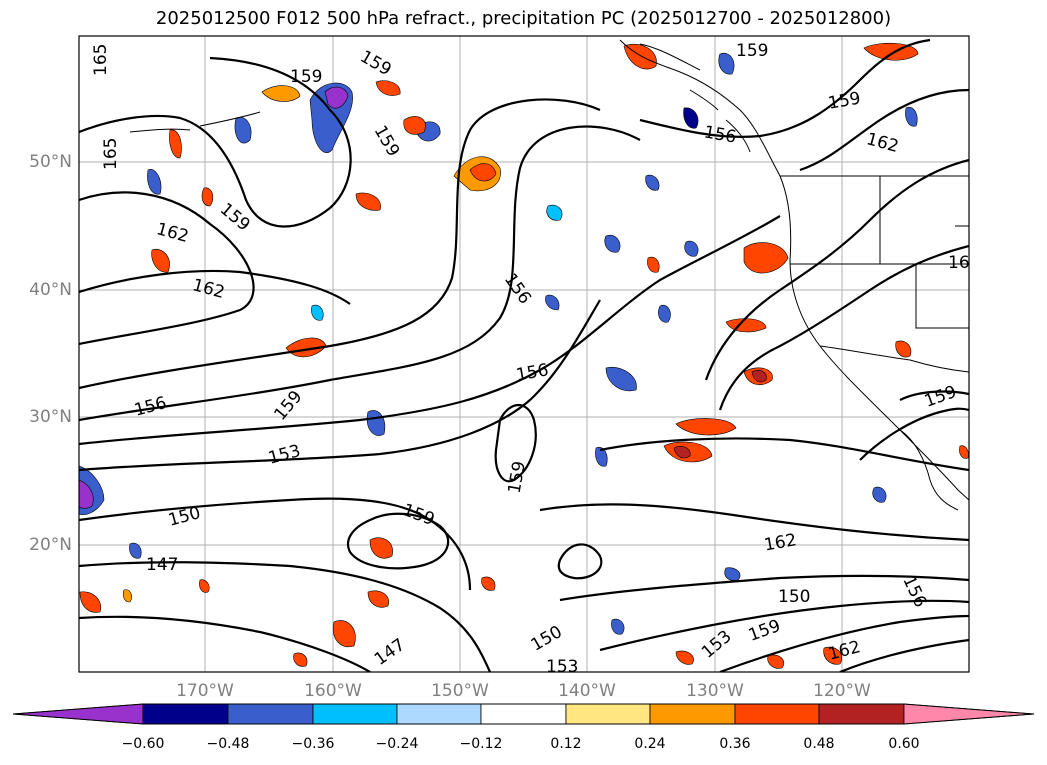 The image size is (1047, 765). Describe the element at coordinates (842, 691) in the screenshot. I see `lon-label: 120°W` at that location.